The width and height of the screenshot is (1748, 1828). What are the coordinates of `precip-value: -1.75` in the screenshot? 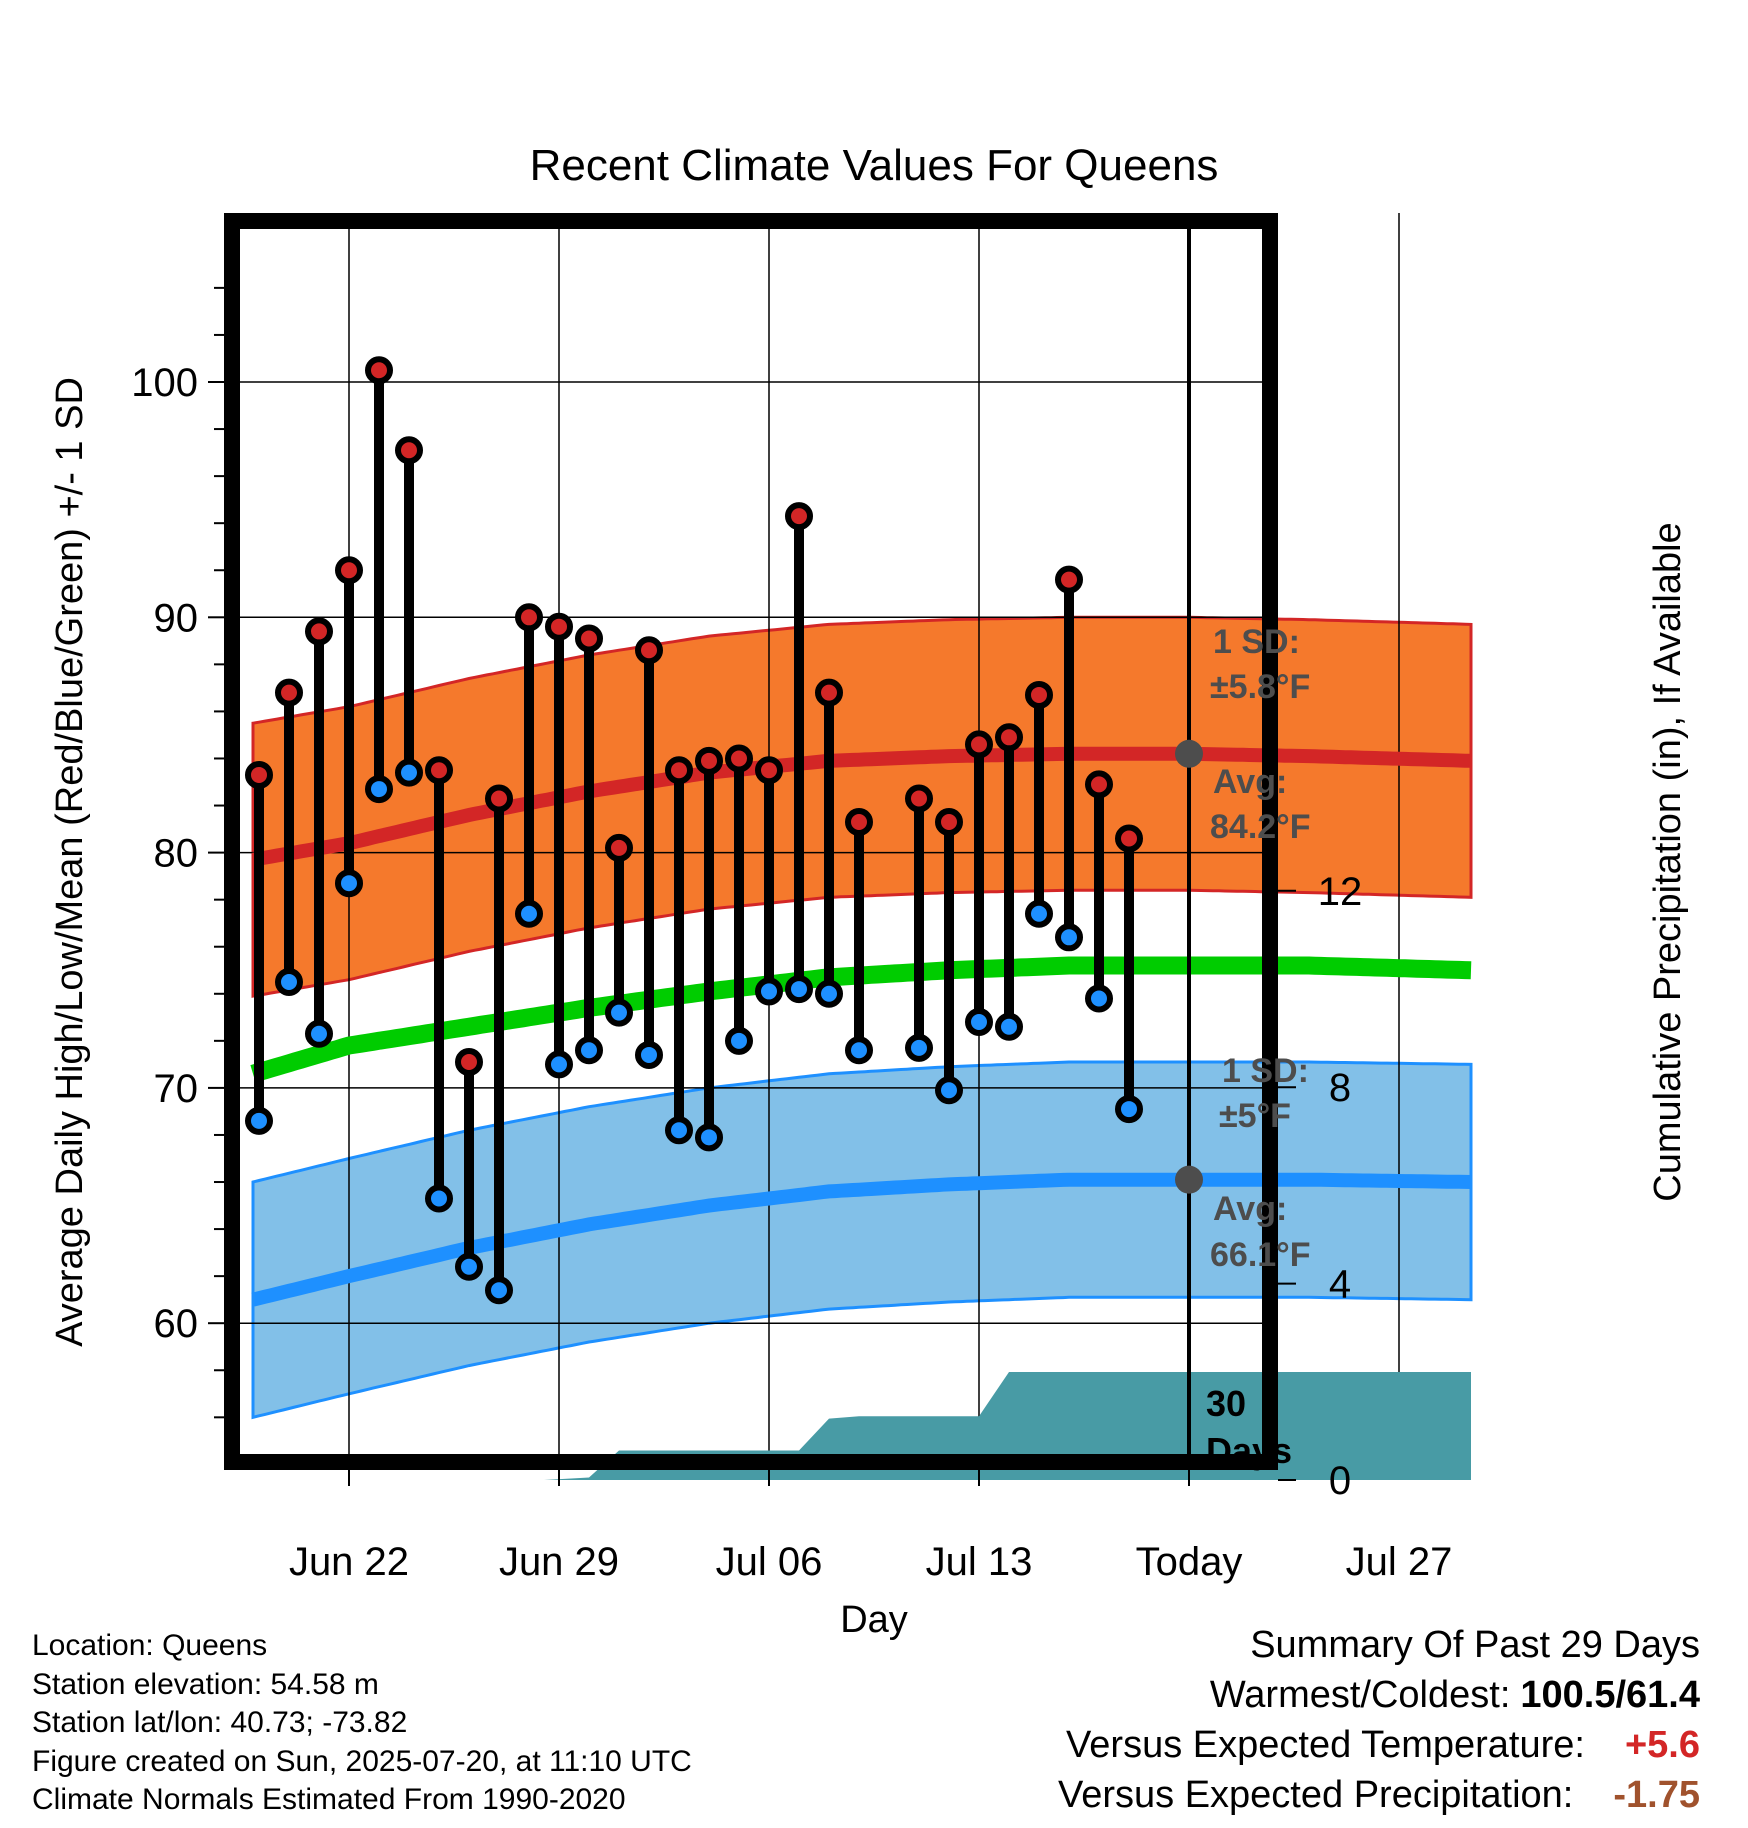 It's located at (1656, 1795).